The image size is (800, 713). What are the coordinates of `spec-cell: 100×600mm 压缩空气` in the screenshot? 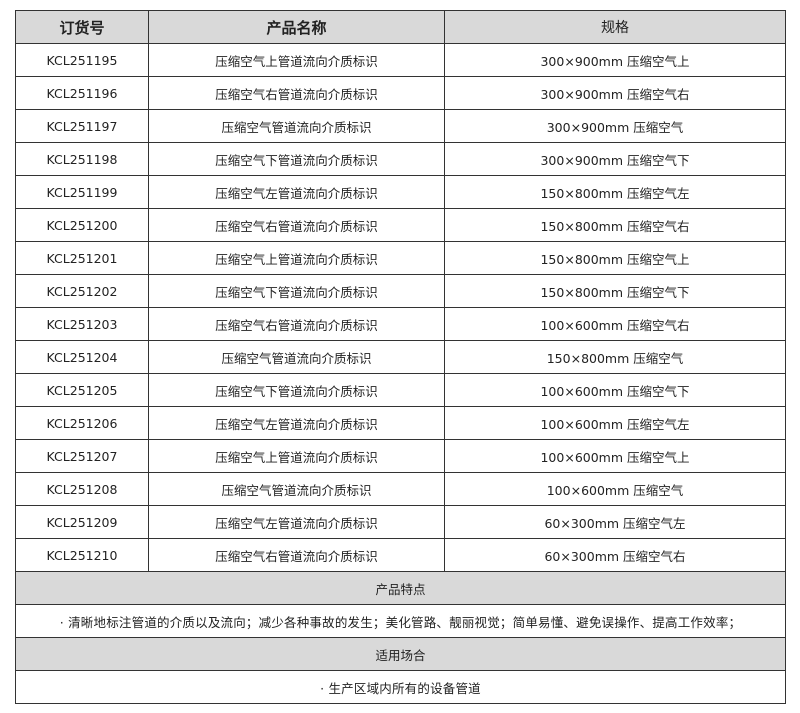 It's located at (615, 489).